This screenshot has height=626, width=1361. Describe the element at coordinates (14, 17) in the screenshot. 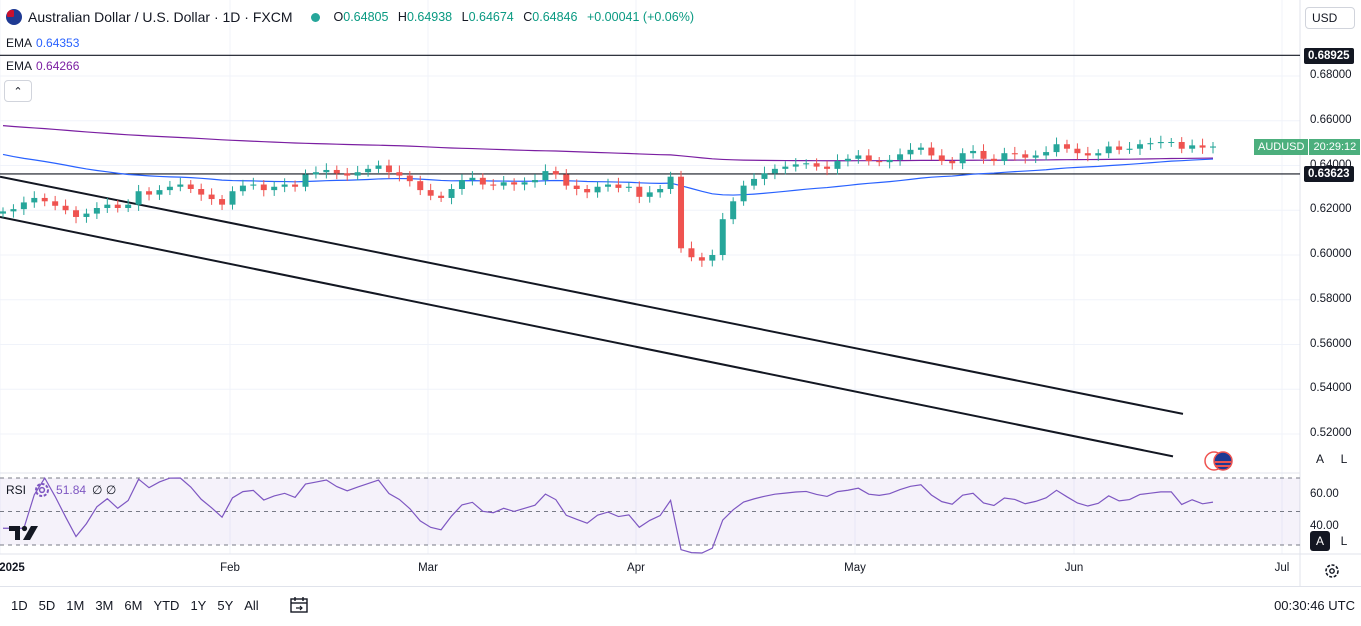

I see `aud-flag-icon` at that location.